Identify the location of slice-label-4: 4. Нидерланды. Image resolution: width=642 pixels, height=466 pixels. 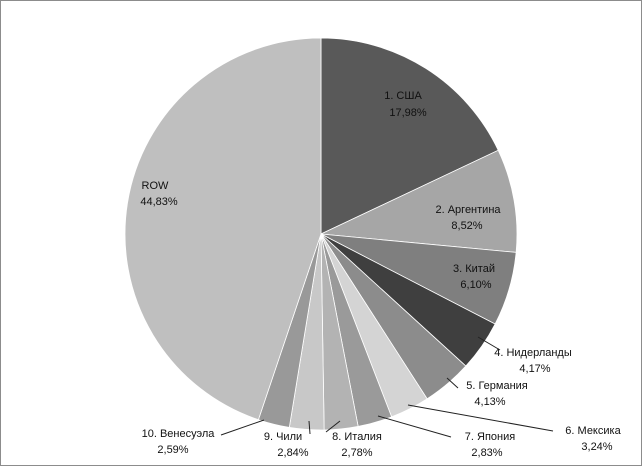
(533, 353).